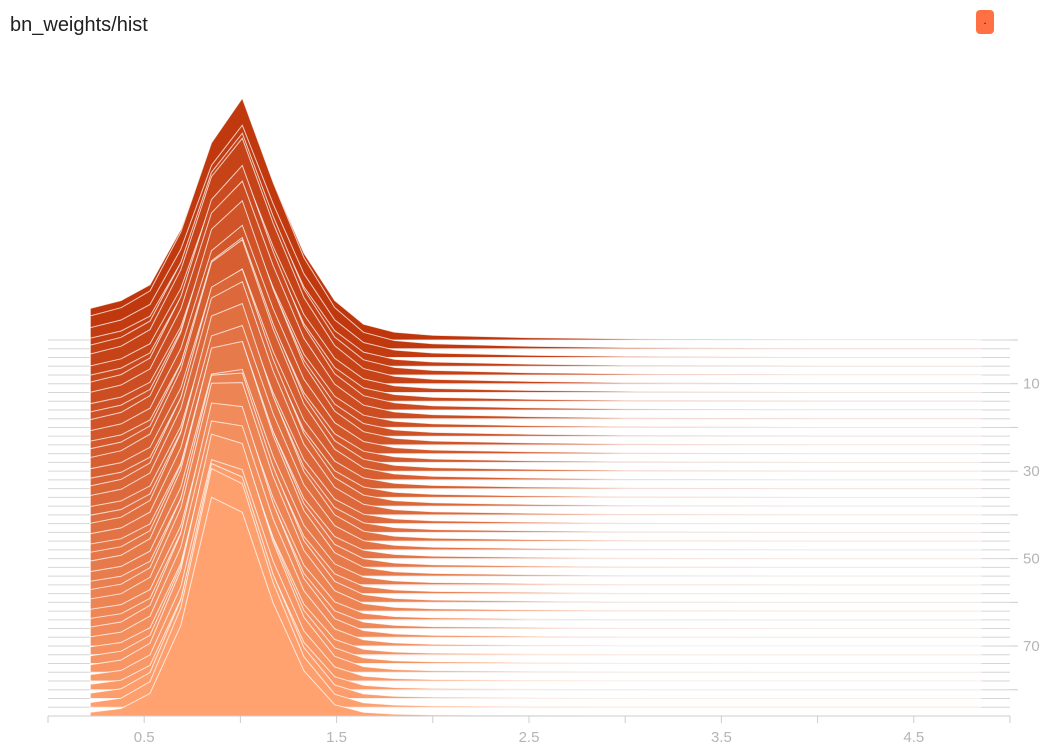 The width and height of the screenshot is (1053, 747). I want to click on x-tick-label: 3.5, so click(721, 737).